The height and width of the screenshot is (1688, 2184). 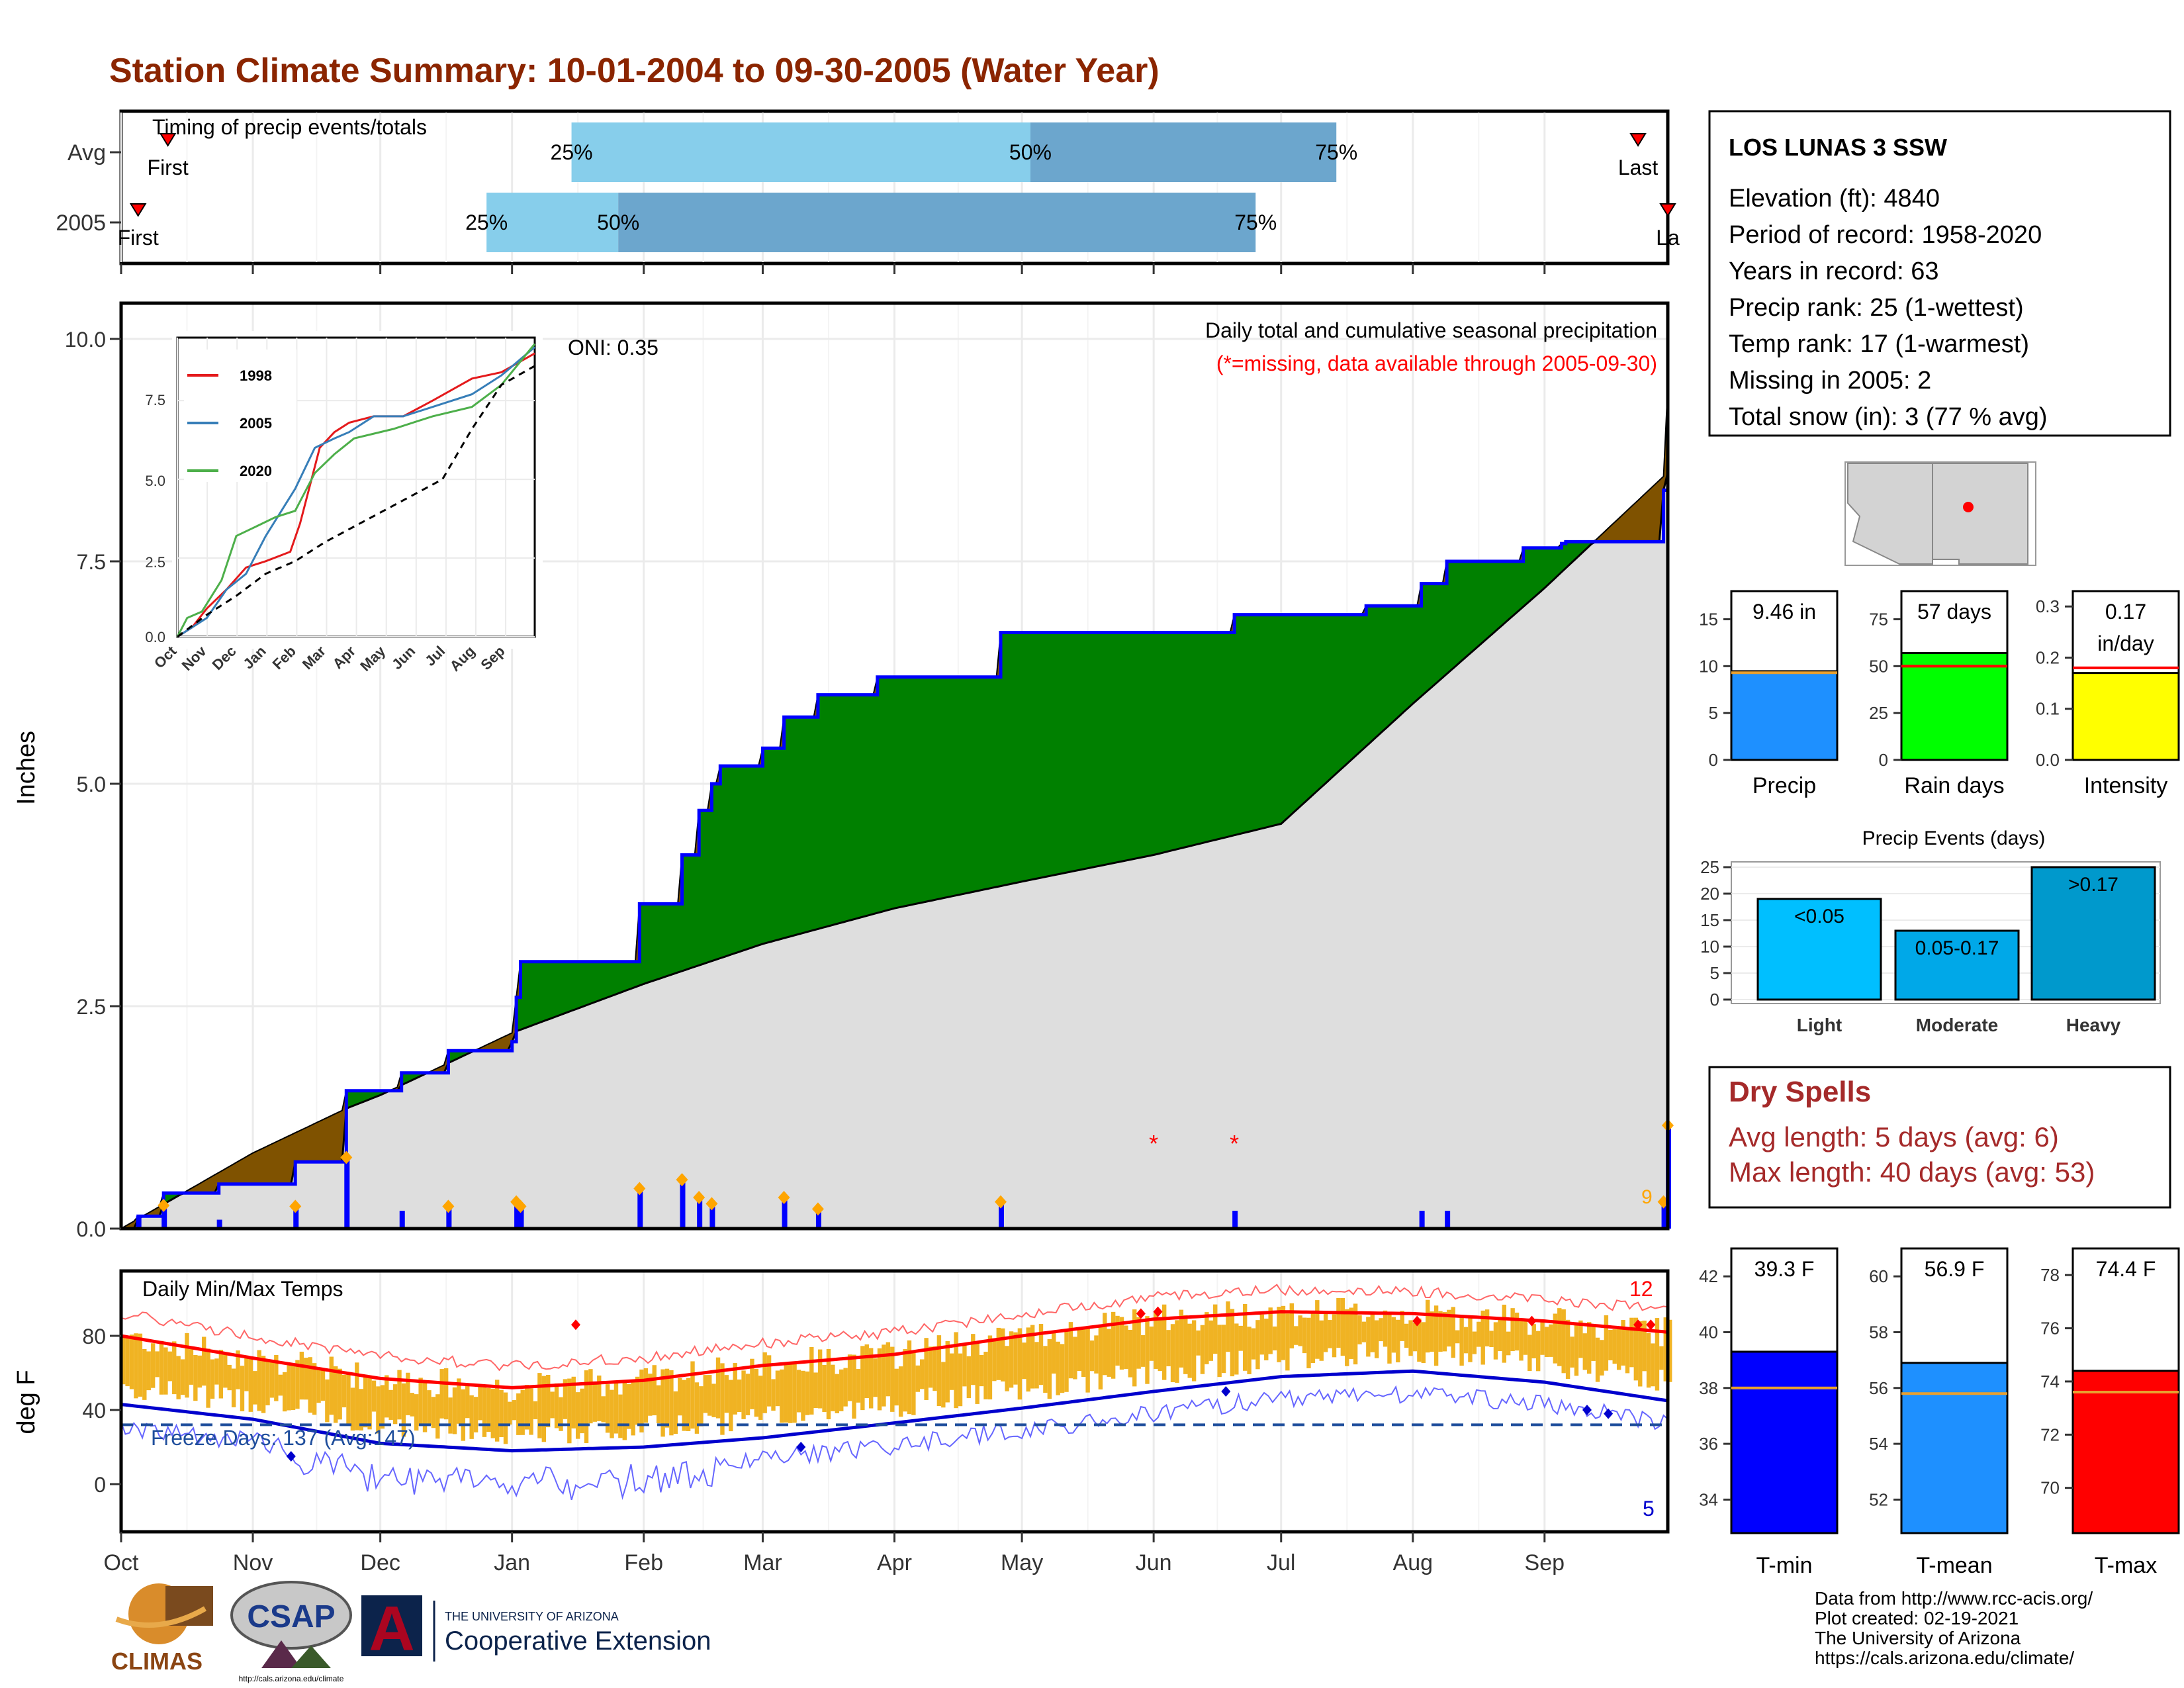 I want to click on ua-small-text: THE UNIVERSITY OF ARIZONA, so click(x=532, y=1616).